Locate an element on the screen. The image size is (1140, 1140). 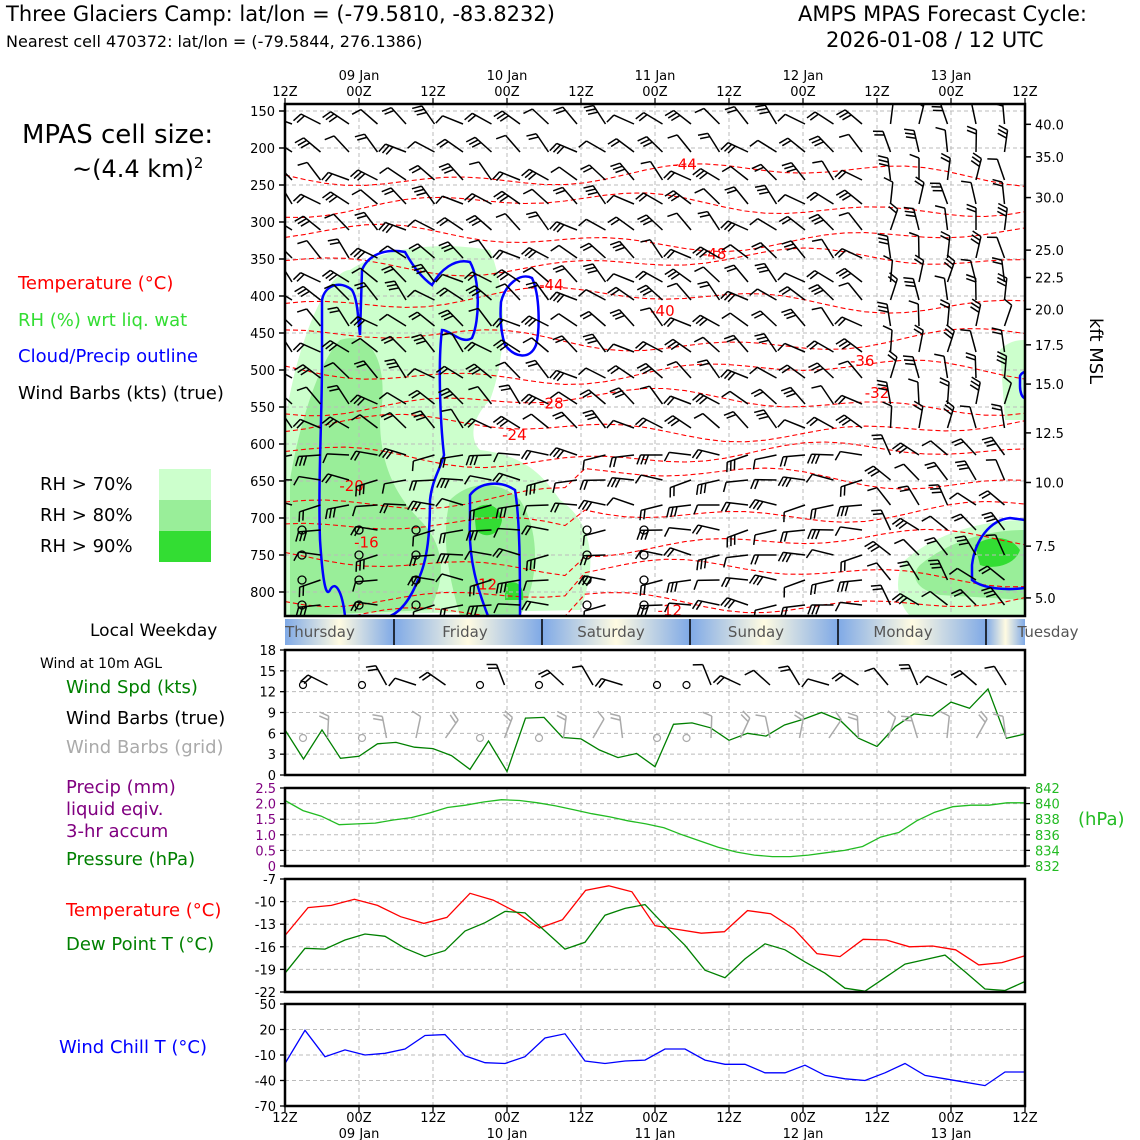
pressure-tick-label: 840 is located at coordinates (1047, 805).